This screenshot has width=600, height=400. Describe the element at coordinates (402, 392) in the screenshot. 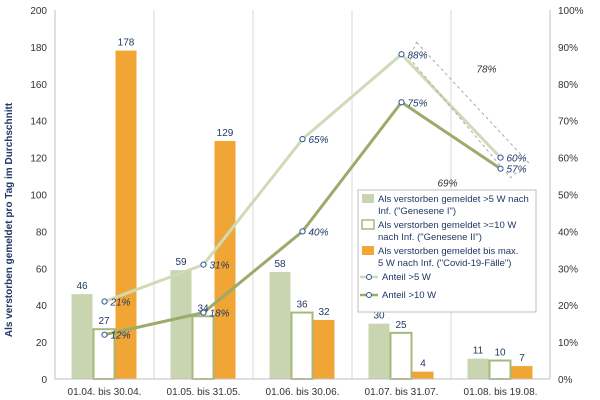

I see `x-tick-label: 01.07. bis 31.07.` at that location.